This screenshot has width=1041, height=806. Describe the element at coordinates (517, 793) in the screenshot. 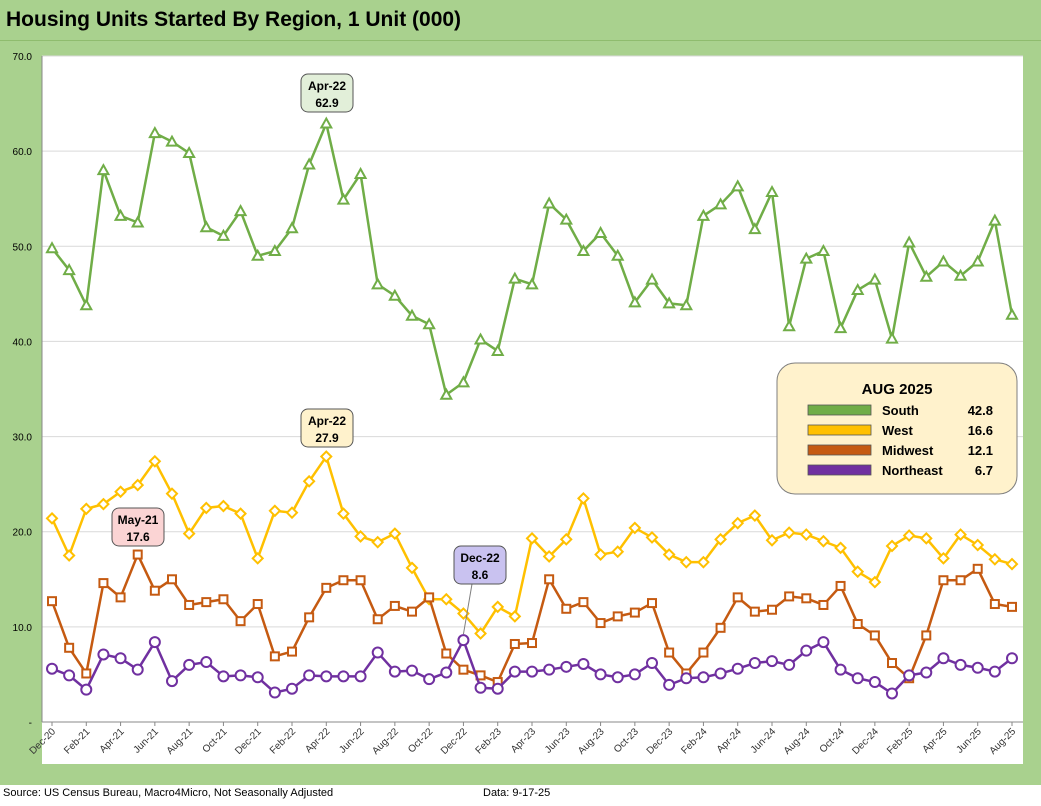

I see `data-date: Data: 9-17-25` at that location.